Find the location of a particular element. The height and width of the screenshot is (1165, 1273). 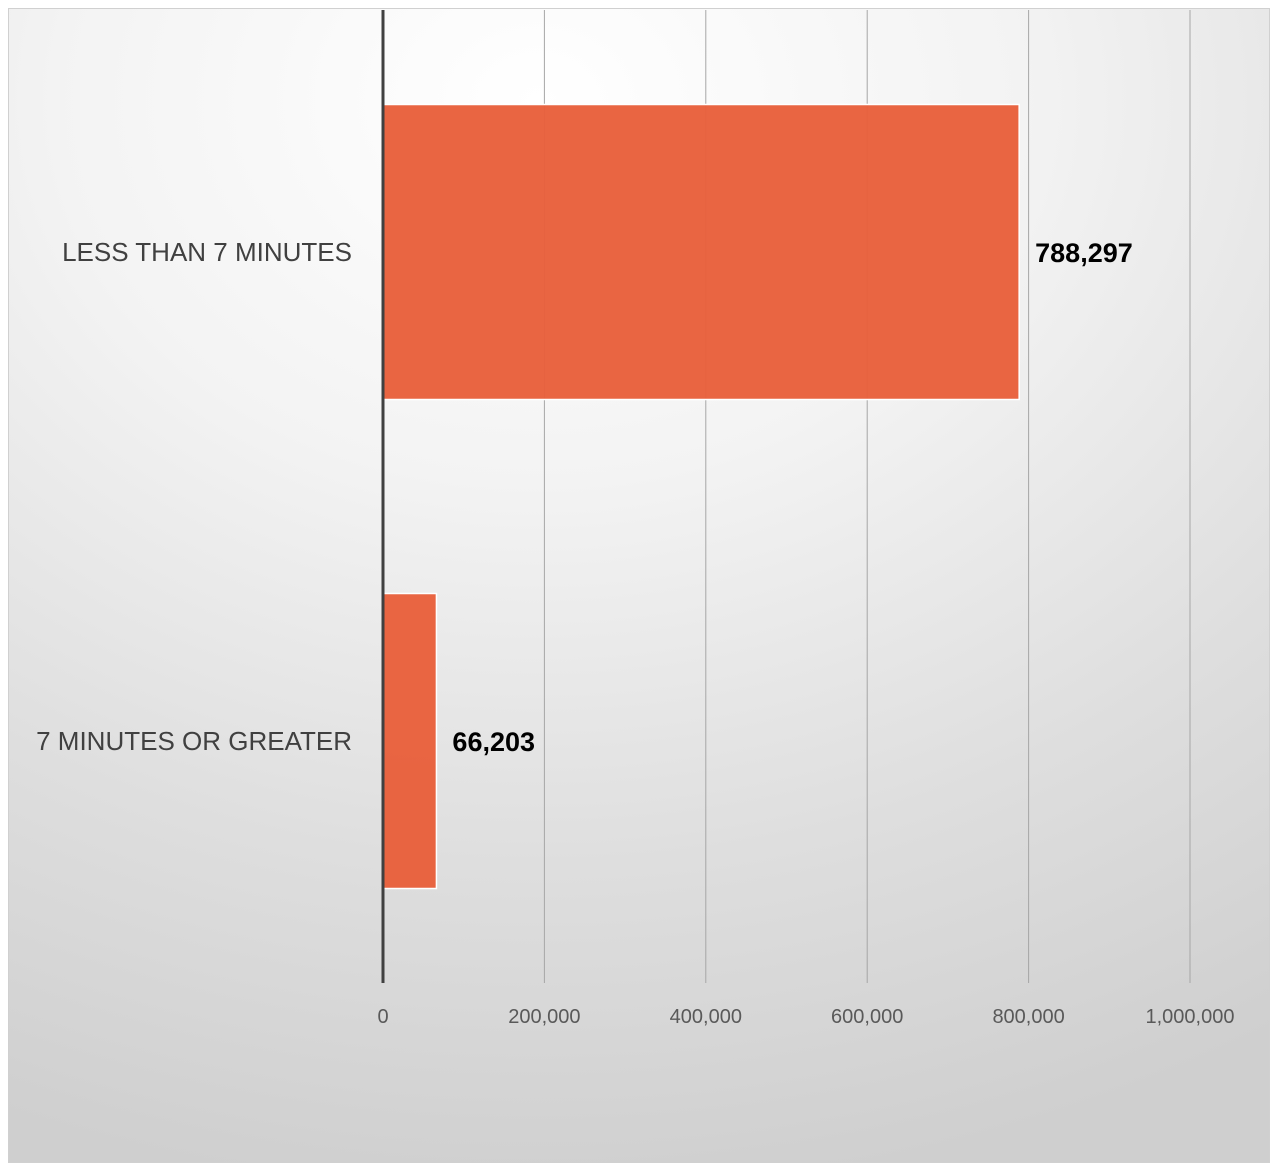

x-tick-label: 400,000 is located at coordinates (706, 1017).